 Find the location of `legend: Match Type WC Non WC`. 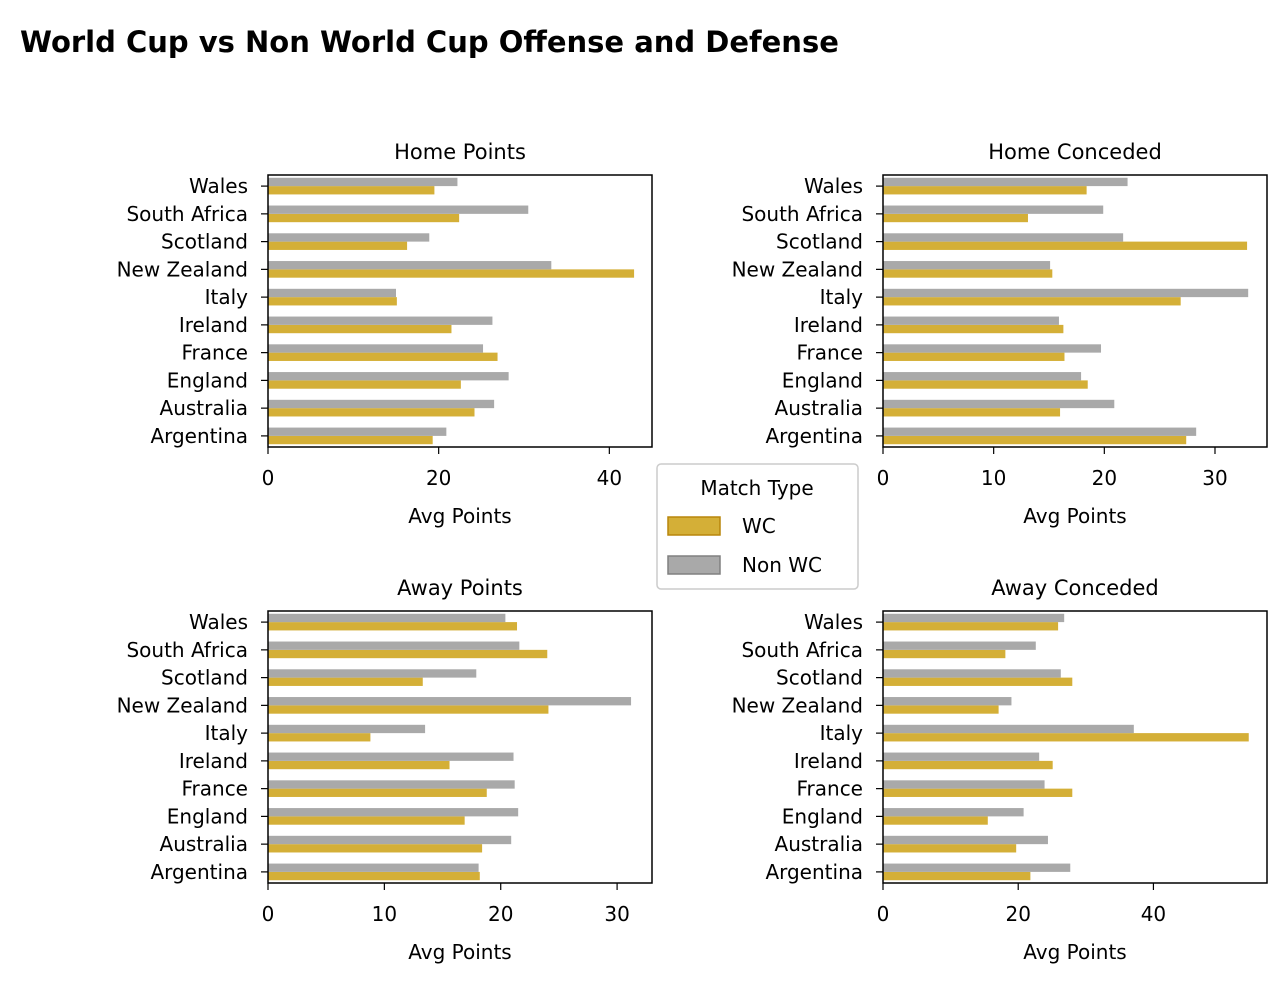

legend: Match Type WC Non WC is located at coordinates (757, 526).